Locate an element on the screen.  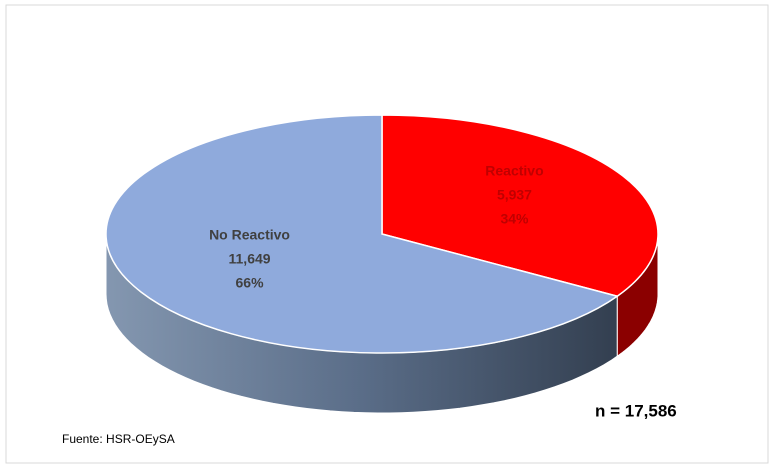
value-label: 11,649 is located at coordinates (250, 259).